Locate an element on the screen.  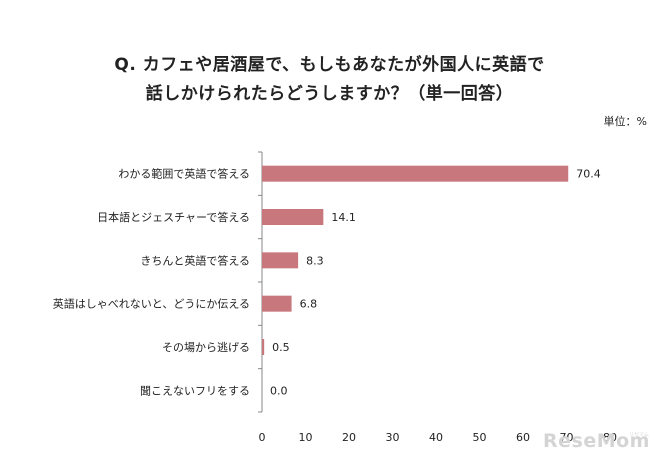
watermark-subtext: リセマム is located at coordinates (638, 435).